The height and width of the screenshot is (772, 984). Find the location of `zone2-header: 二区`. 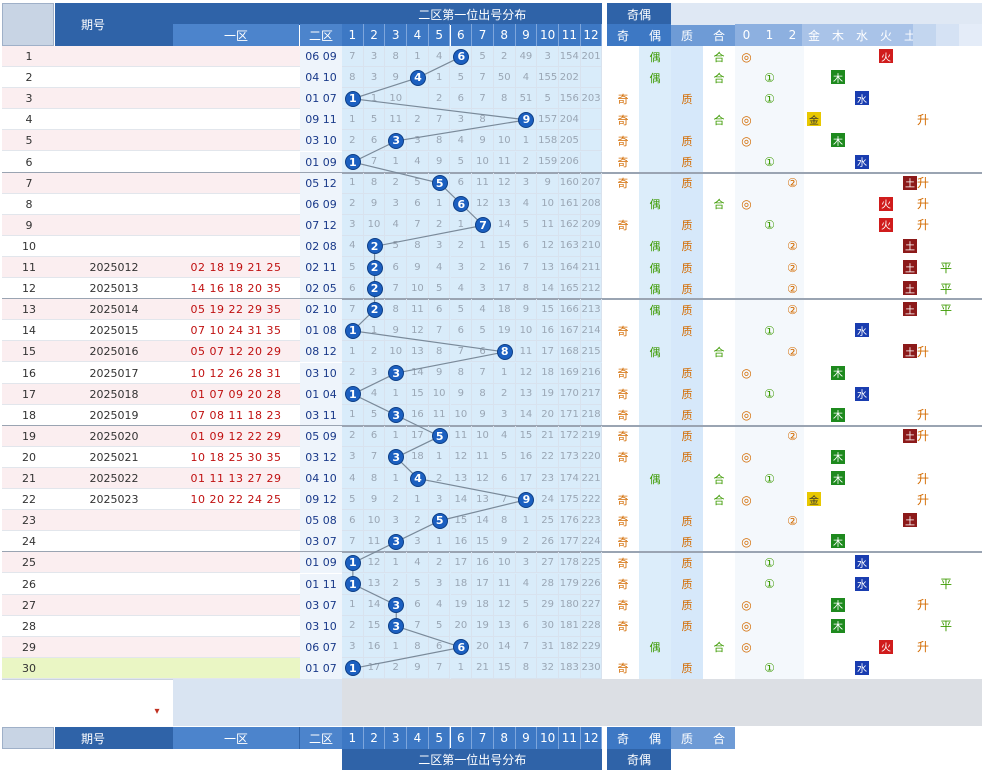

zone2-header: 二区 is located at coordinates (321, 738).